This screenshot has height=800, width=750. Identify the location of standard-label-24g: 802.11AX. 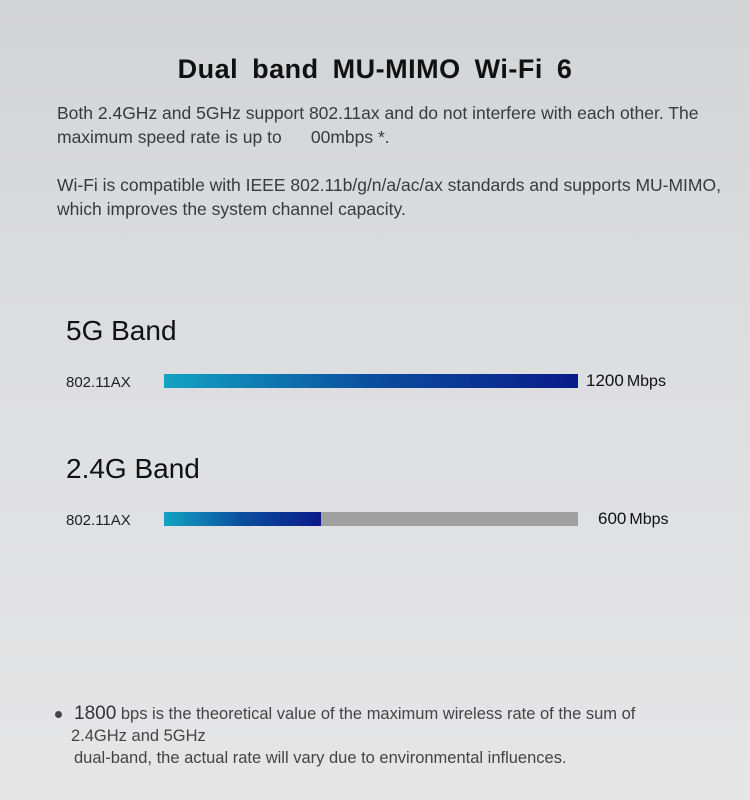
(98, 520).